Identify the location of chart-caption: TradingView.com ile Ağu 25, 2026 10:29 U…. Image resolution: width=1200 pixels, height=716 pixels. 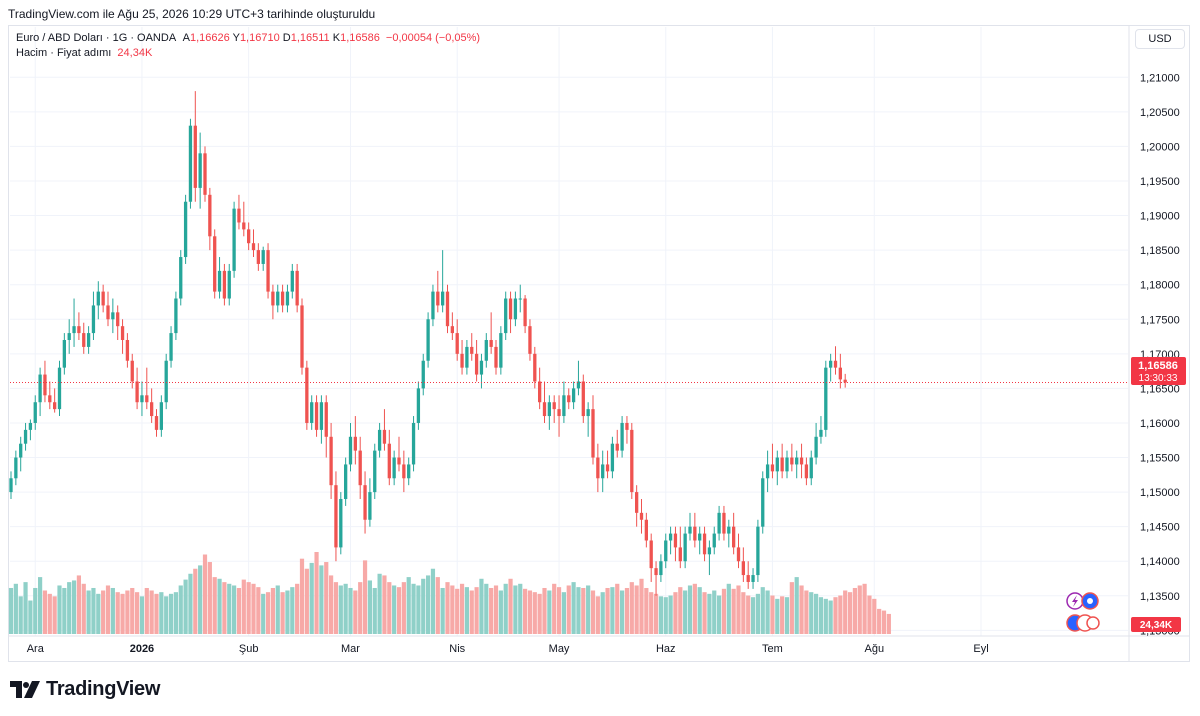
(192, 14).